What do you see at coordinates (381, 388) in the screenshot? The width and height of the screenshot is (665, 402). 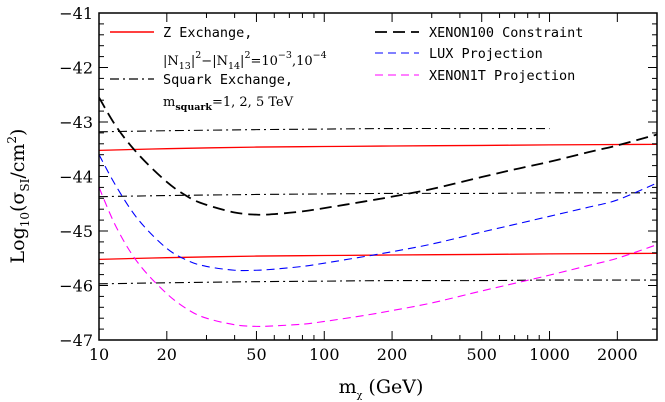 I see `x-axis-title: mχ (GeV)` at bounding box center [381, 388].